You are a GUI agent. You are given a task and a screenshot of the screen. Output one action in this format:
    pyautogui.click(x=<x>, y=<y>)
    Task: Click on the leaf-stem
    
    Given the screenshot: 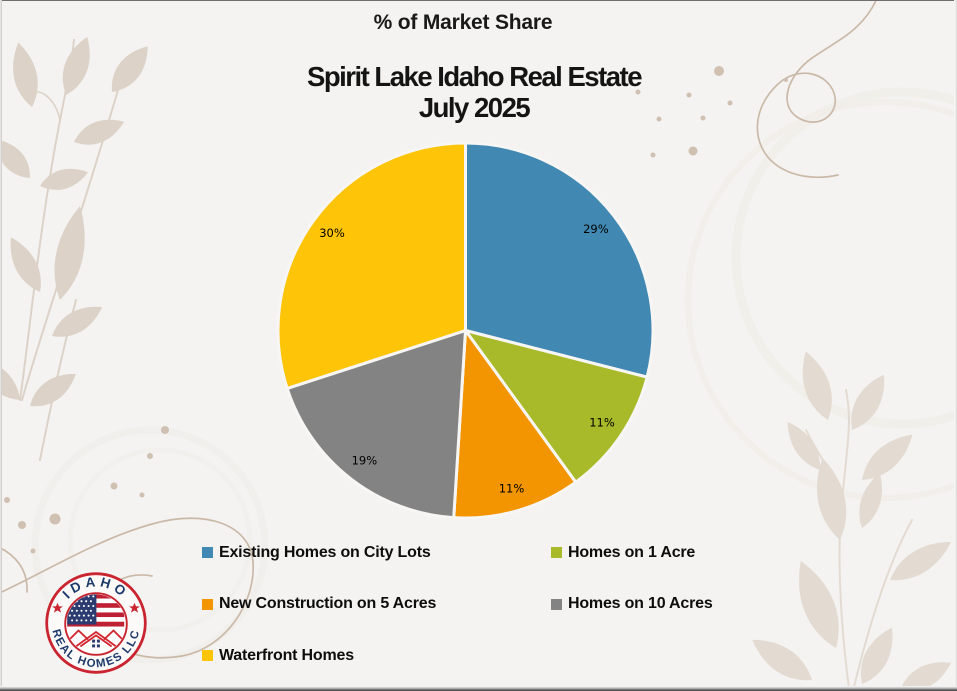 What is the action you would take?
    pyautogui.click(x=882, y=605)
    